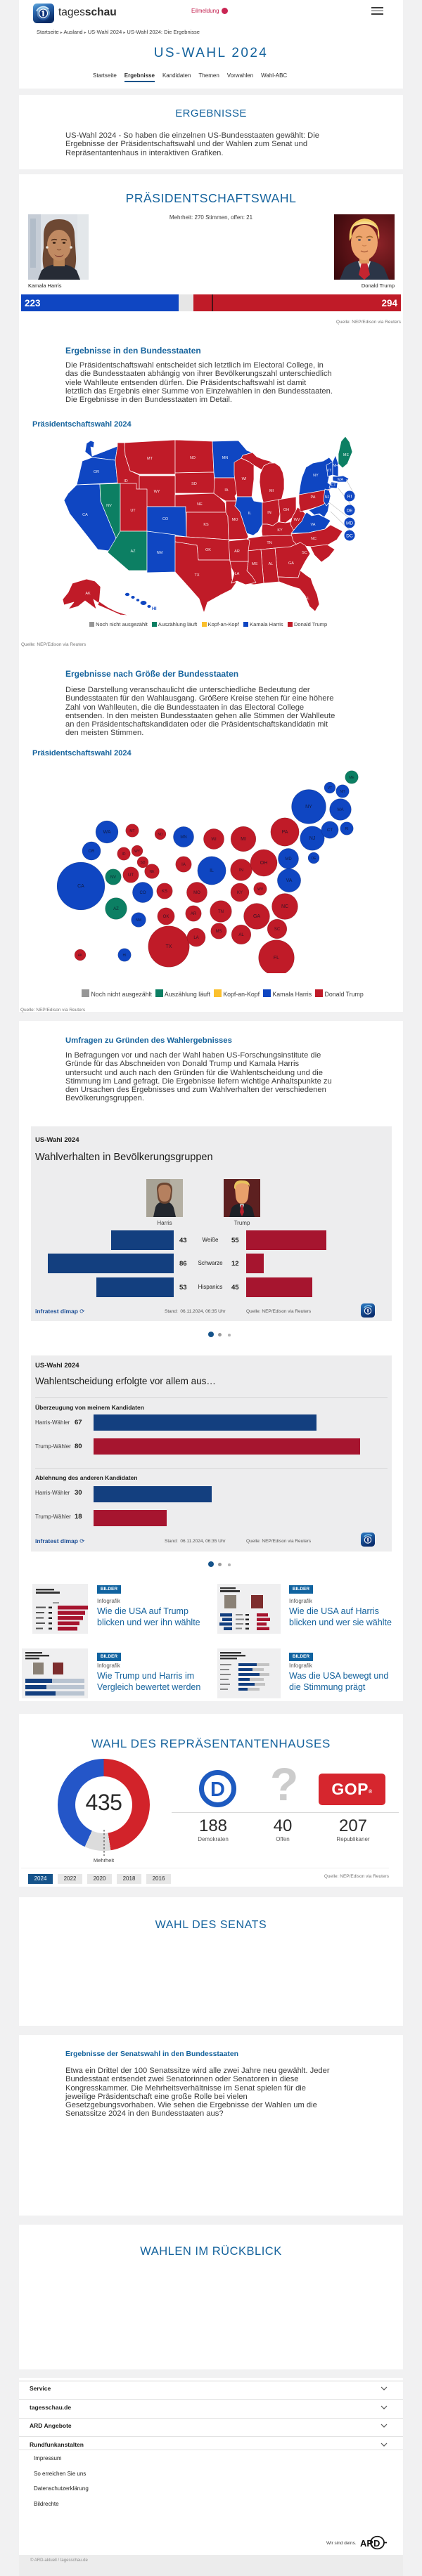  I want to click on svg-text: VA, so click(314, 525).